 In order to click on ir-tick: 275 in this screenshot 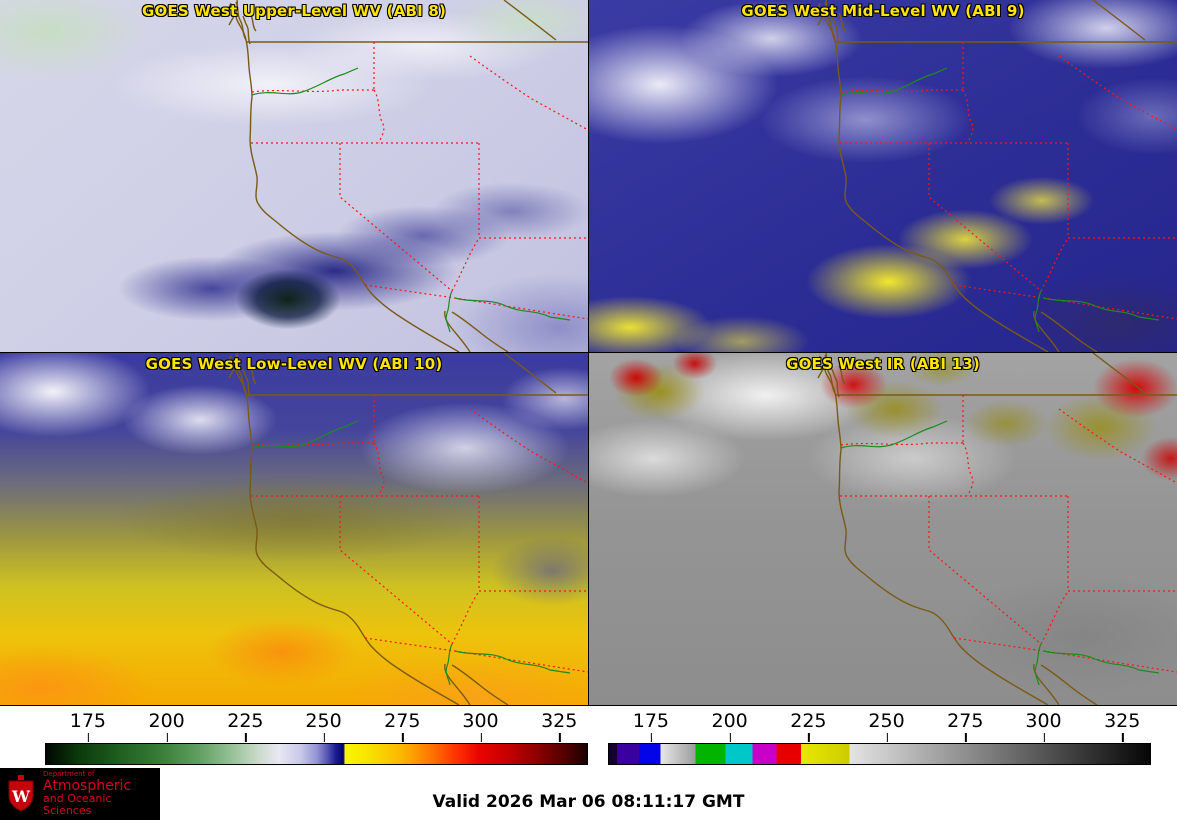, I will do `click(965, 726)`.